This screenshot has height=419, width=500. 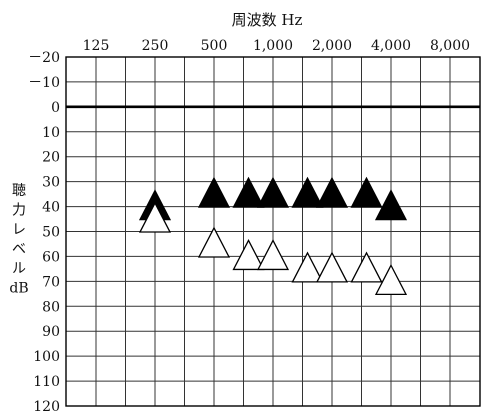 I want to click on y-tick-label: 50, so click(x=51, y=233).